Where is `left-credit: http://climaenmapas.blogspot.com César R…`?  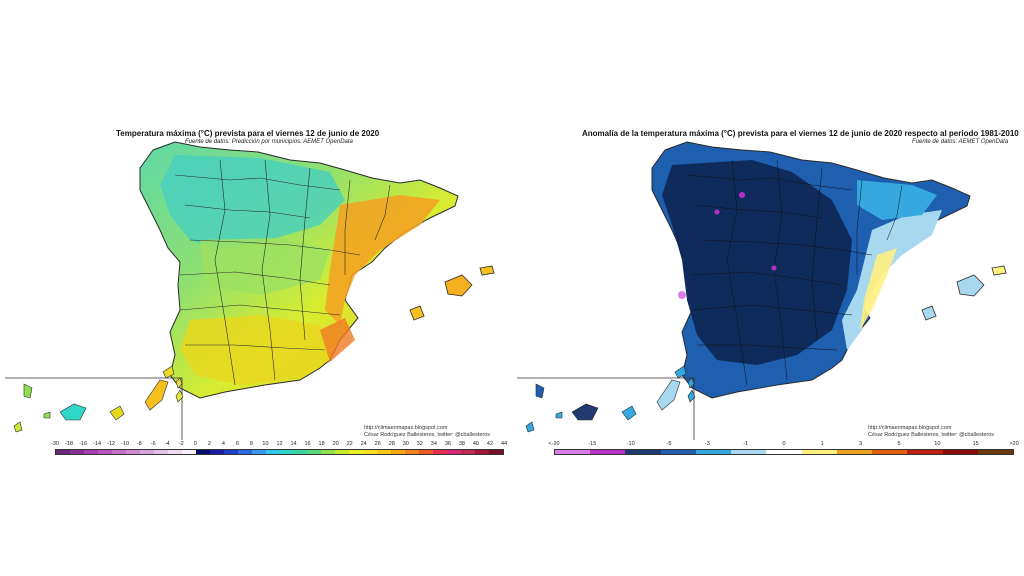
left-credit: http://climaenmapas.blogspot.com César R… is located at coordinates (427, 432).